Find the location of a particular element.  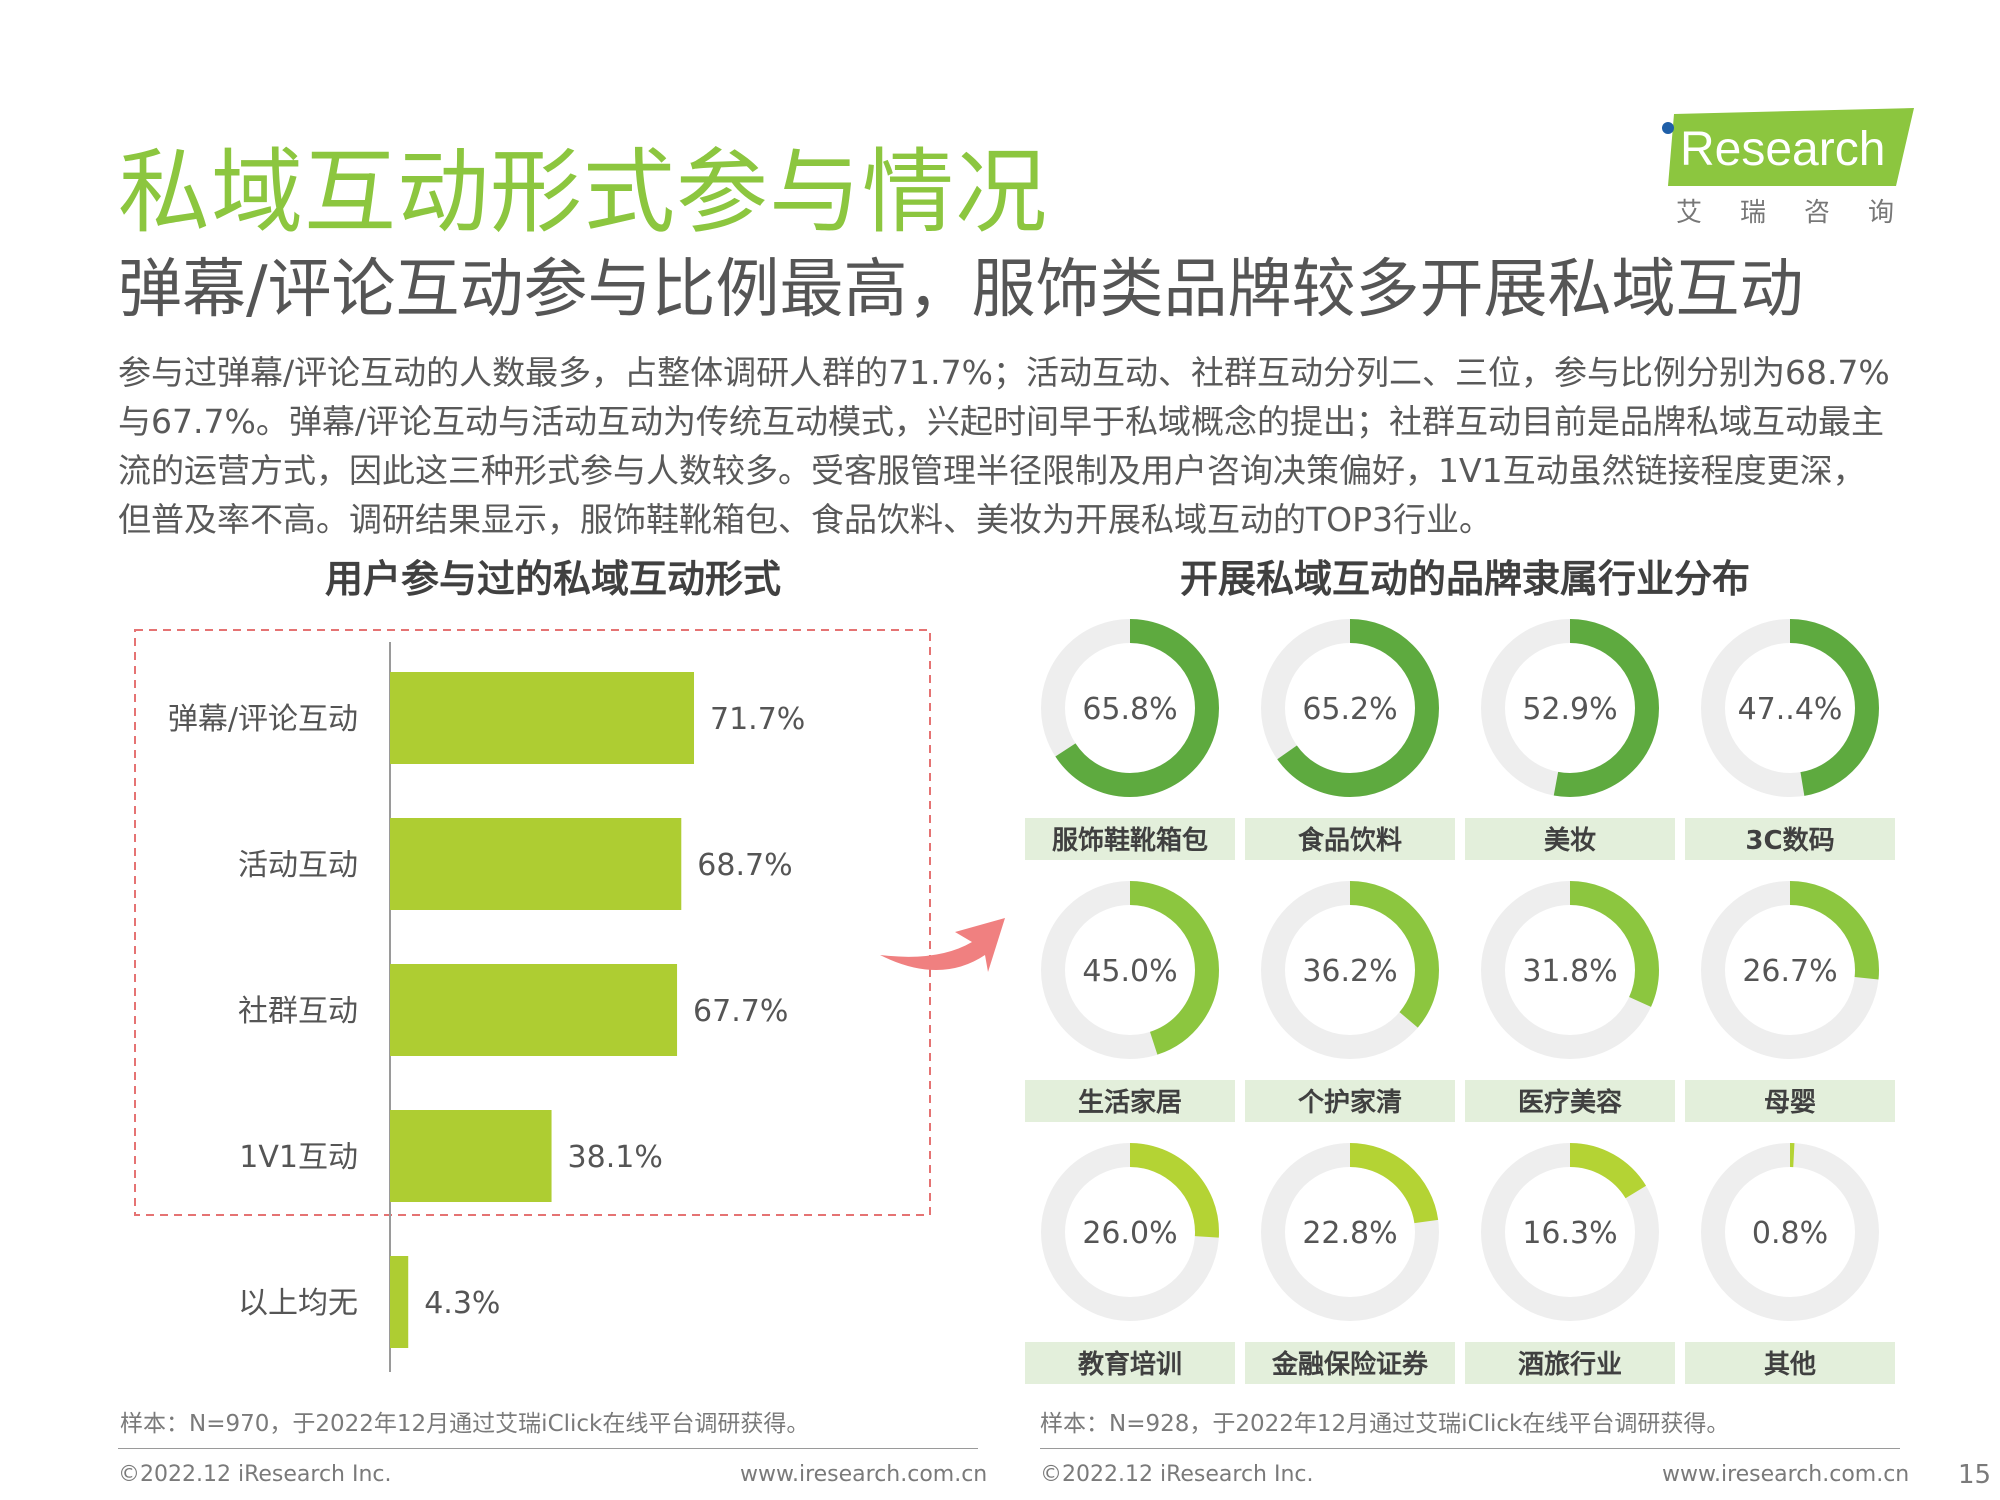

footer-copyright-right: ©2022.12 iResearch Inc. is located at coordinates (1177, 1474).